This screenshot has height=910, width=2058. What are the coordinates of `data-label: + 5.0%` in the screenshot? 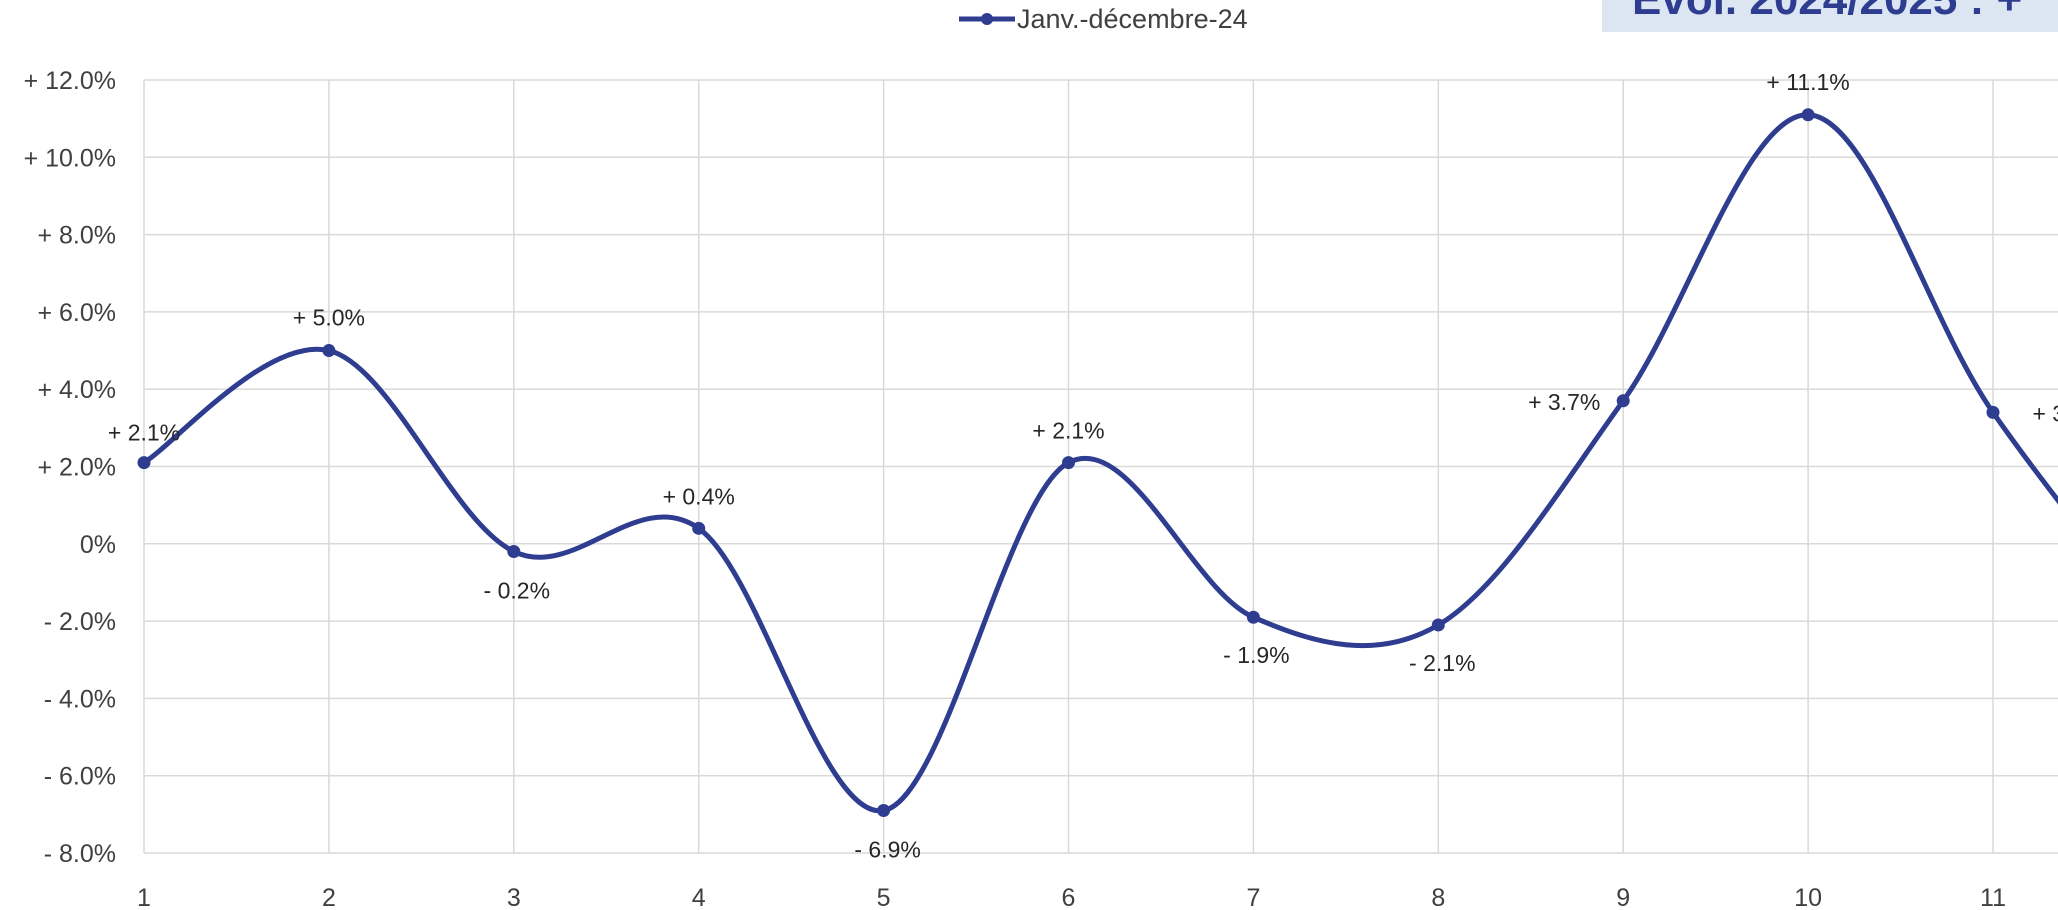 It's located at (329, 318).